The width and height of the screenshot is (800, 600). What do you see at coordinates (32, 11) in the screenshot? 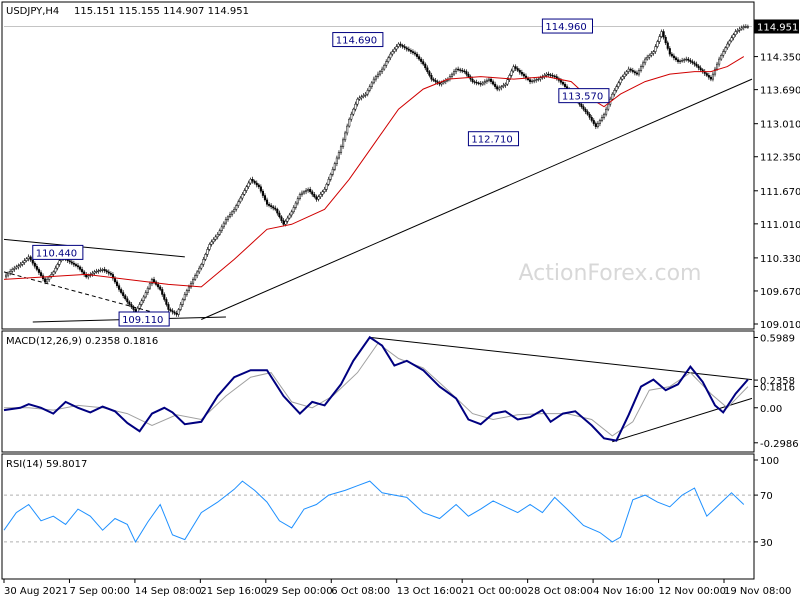
I see `symbol-label: USDJPY,H4` at bounding box center [32, 11].